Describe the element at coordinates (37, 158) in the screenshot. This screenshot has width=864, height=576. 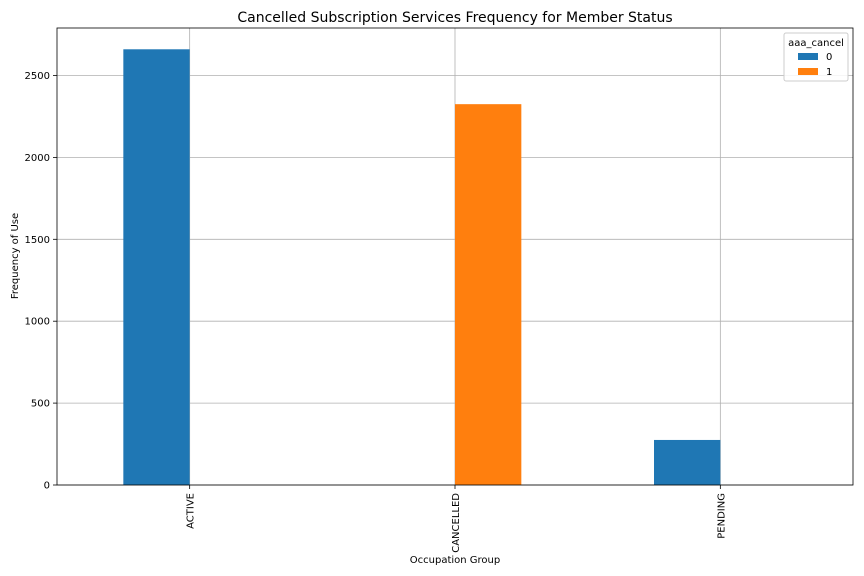
I see `y-tick-label: 2000` at that location.